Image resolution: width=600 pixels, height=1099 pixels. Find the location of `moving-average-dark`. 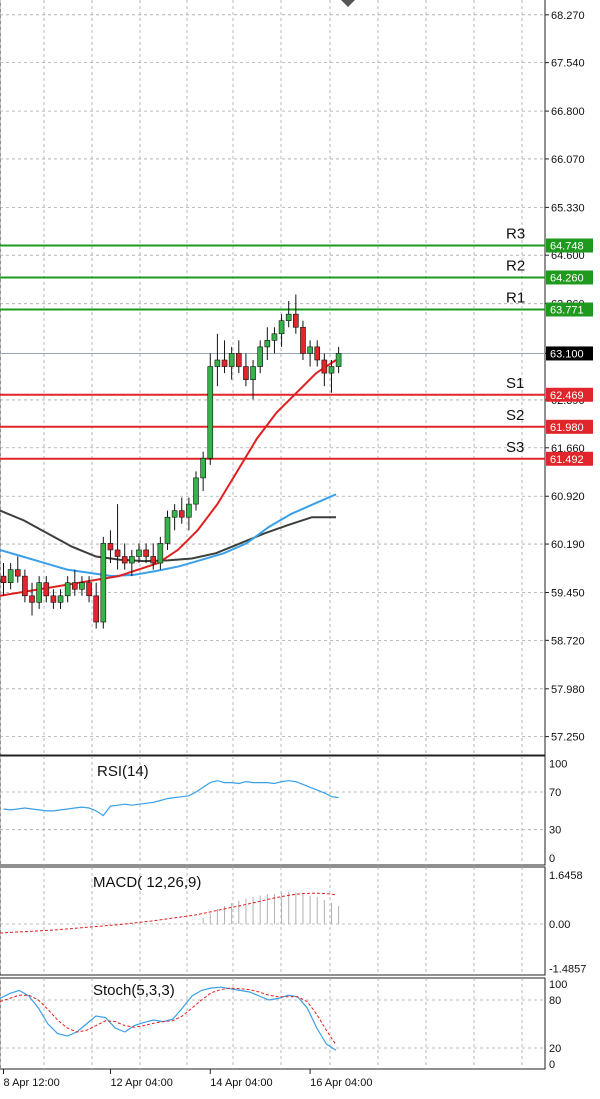

moving-average-dark is located at coordinates (168, 536).